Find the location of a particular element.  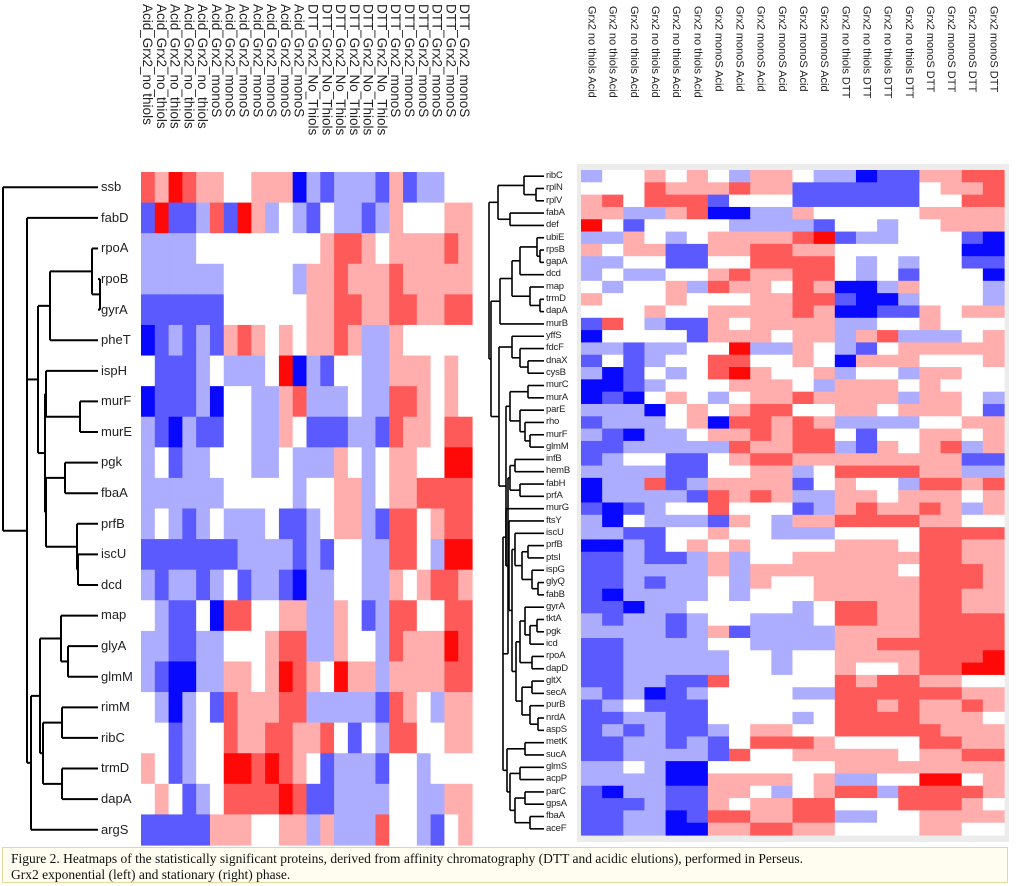

row-label: parC is located at coordinates (556, 791).